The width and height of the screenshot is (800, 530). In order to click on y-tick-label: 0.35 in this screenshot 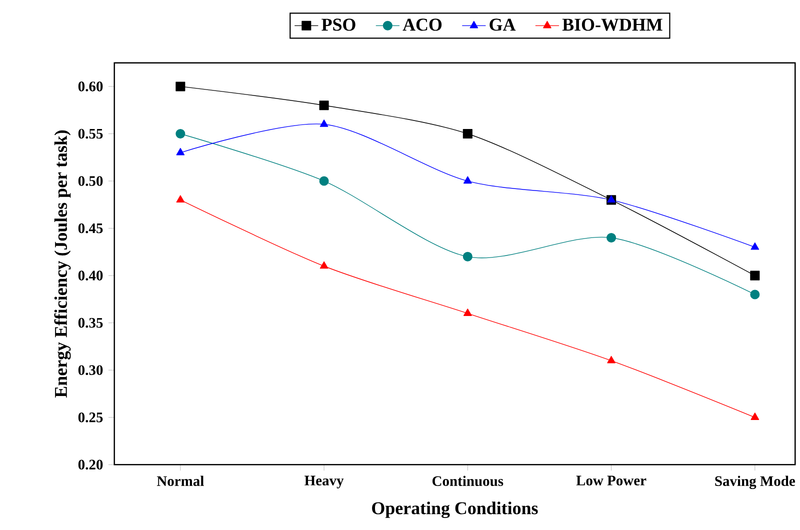, I will do `click(90, 323)`.